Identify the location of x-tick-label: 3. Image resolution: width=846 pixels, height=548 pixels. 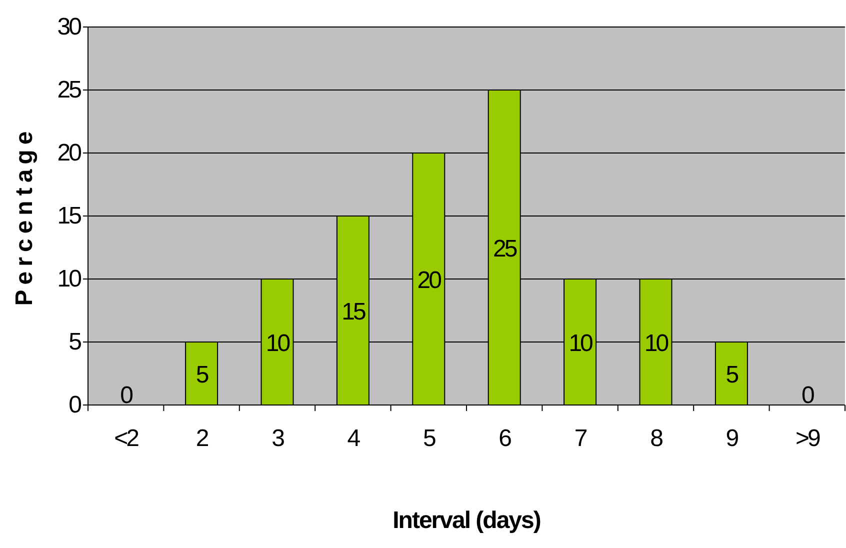
(278, 438).